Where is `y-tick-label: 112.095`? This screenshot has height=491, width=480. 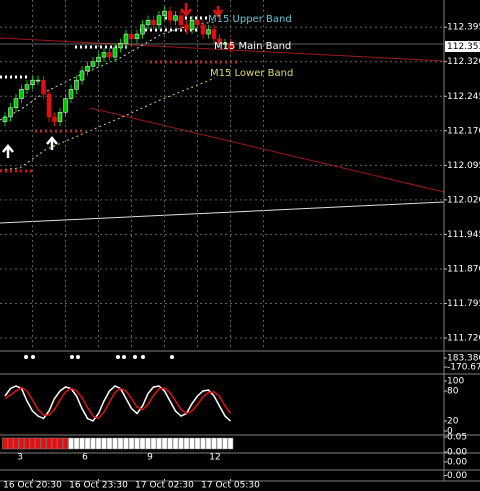
y-tick-label: 112.095 is located at coordinates (463, 166).